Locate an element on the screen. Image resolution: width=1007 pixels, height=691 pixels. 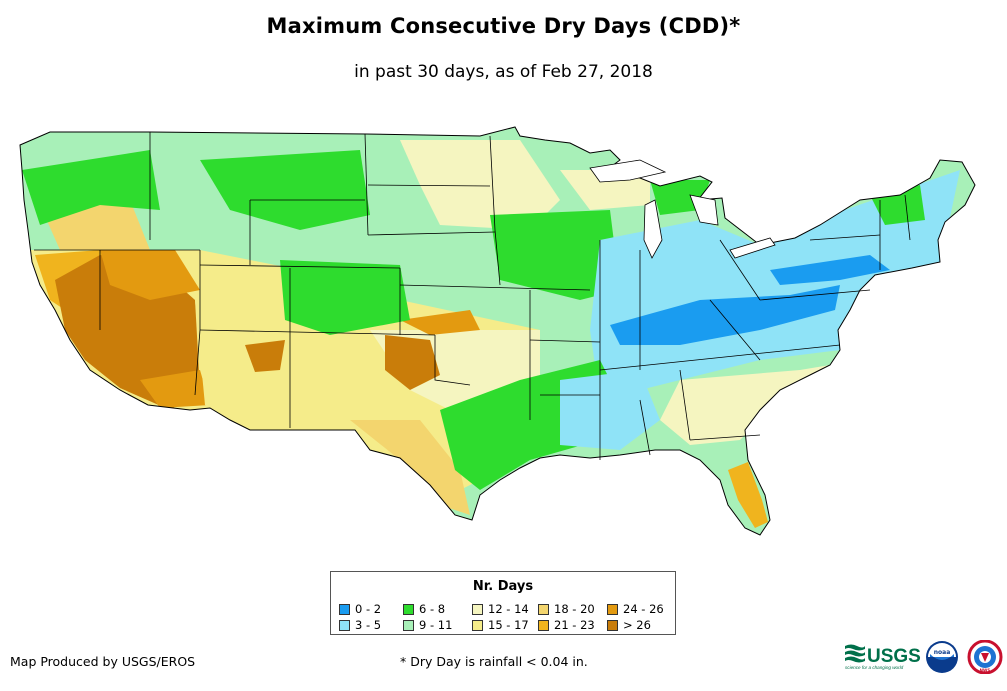
legend-label: 18 - 20 is located at coordinates (574, 609).